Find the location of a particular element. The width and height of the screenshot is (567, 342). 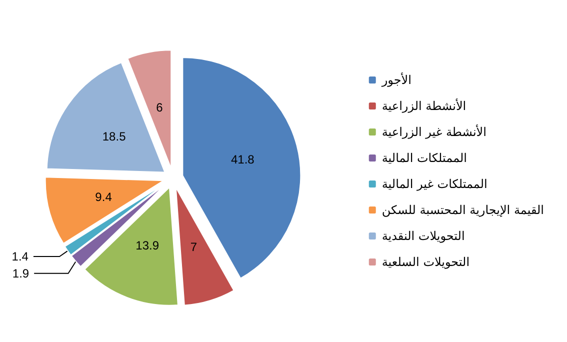

legend-label: التحويلات النقدية is located at coordinates (423, 236).